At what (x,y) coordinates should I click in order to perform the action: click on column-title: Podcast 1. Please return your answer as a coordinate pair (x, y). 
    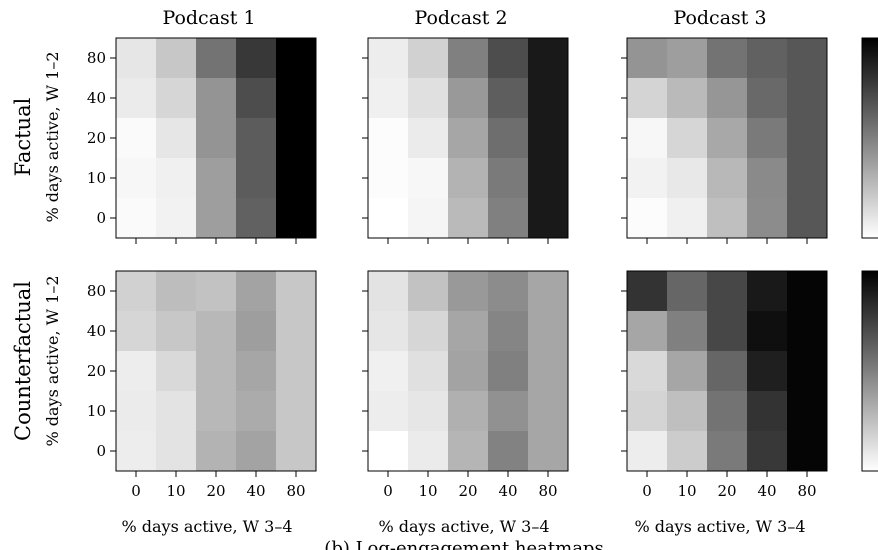
    Looking at the image, I should click on (208, 18).